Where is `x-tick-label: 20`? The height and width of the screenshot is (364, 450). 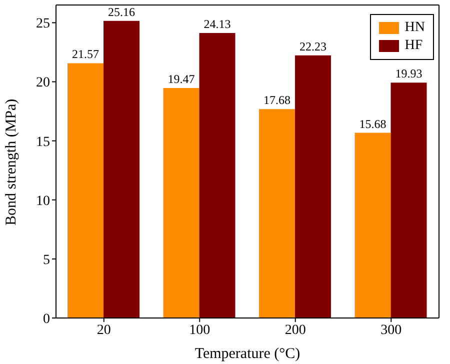 x-tick-label: 20 is located at coordinates (103, 330).